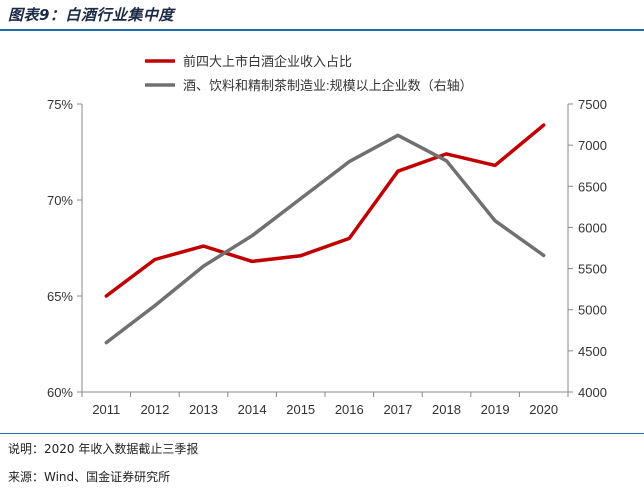 The height and width of the screenshot is (491, 644). What do you see at coordinates (154, 409) in the screenshot?
I see `x-tick-label: 2012` at bounding box center [154, 409].